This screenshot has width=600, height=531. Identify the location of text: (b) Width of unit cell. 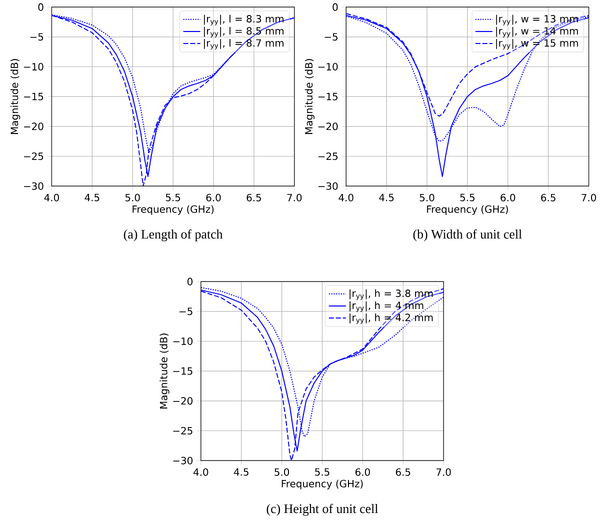
(467, 235).